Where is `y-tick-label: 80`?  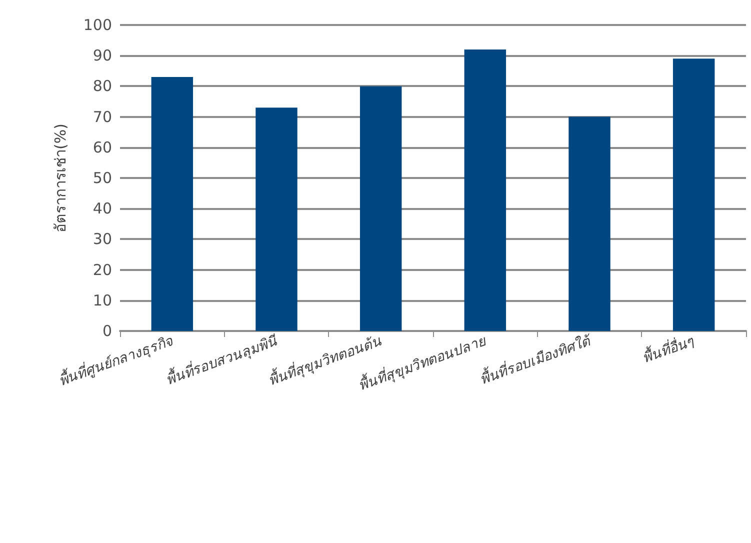 y-tick-label: 80 is located at coordinates (102, 86).